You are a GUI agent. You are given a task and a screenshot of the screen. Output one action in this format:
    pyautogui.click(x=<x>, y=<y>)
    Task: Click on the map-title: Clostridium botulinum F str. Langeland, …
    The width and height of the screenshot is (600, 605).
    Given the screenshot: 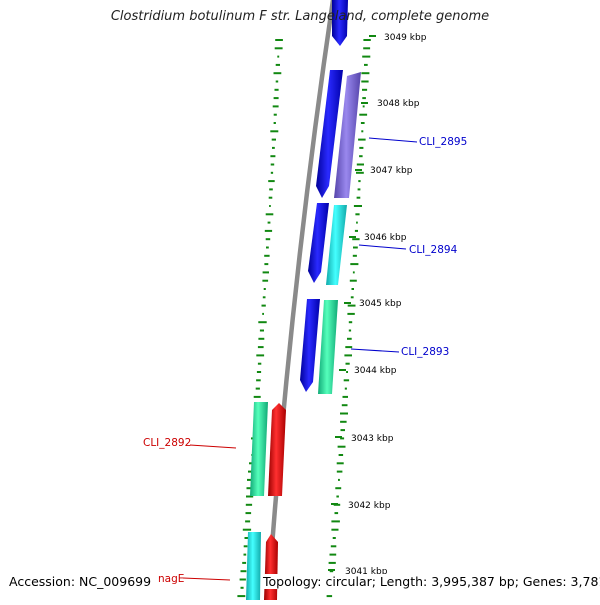 What is the action you would take?
    pyautogui.click(x=300, y=16)
    